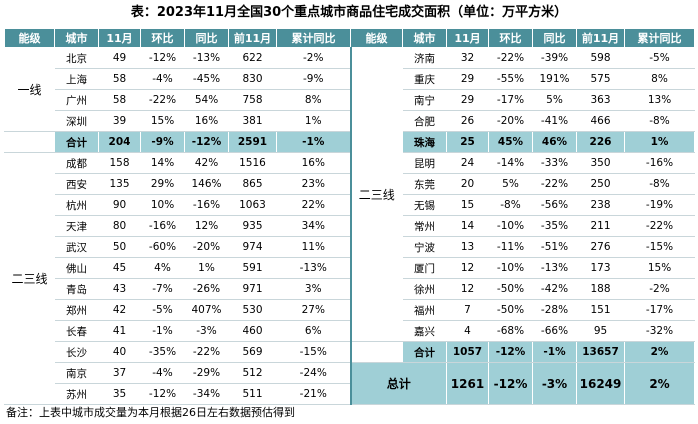  What do you see at coordinates (76, 331) in the screenshot?
I see `city-cell: 长春` at bounding box center [76, 331].